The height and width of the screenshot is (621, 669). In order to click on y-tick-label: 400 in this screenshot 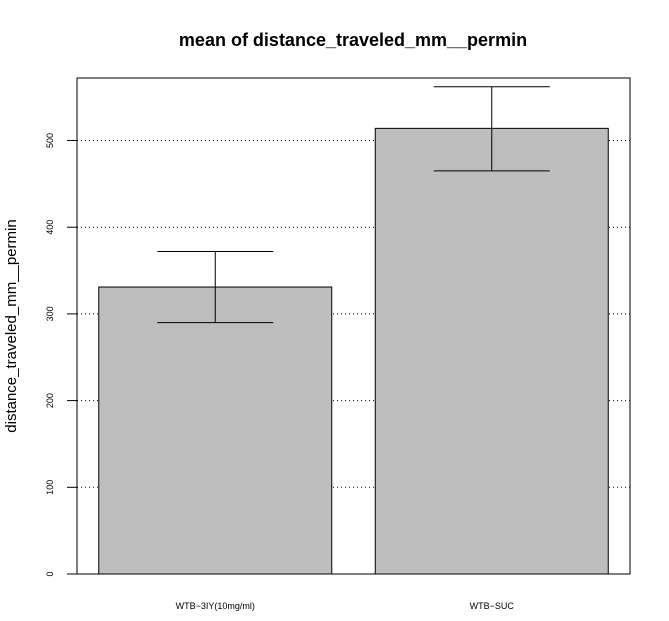, I will do `click(50, 227)`.